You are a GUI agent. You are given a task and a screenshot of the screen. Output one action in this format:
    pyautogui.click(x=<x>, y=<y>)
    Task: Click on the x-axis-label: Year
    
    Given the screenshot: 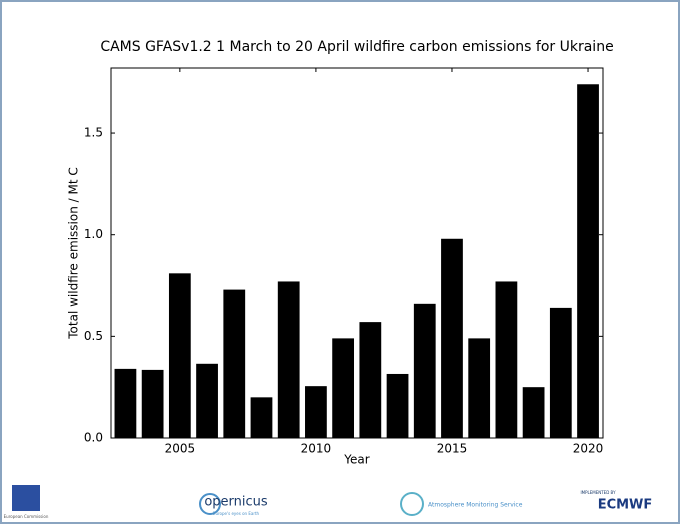 What is the action you would take?
    pyautogui.click(x=356, y=460)
    